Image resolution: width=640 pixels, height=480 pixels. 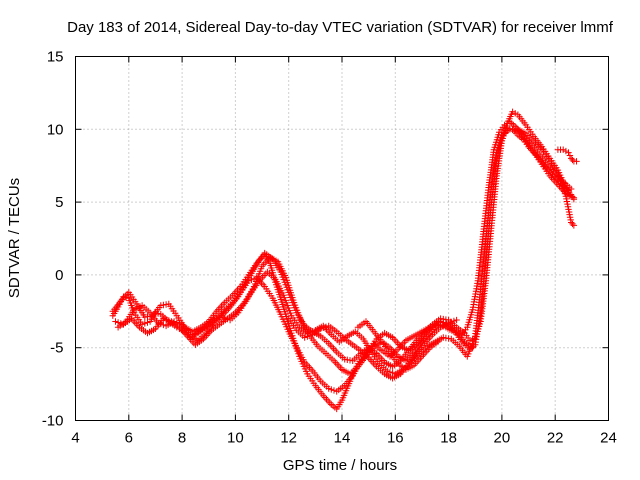 I want to click on x-tick-label: 18, so click(x=448, y=438).